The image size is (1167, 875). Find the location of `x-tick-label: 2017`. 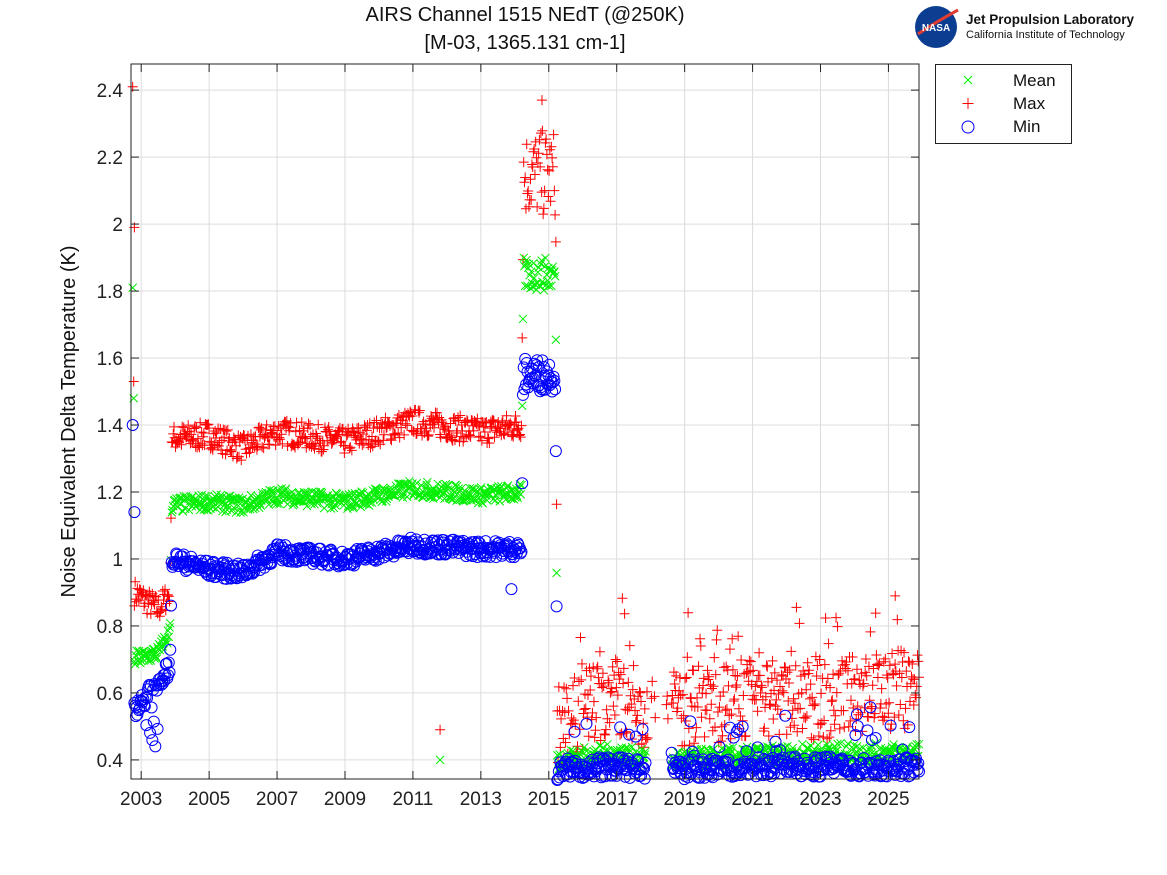

x-tick-label: 2017 is located at coordinates (617, 799).